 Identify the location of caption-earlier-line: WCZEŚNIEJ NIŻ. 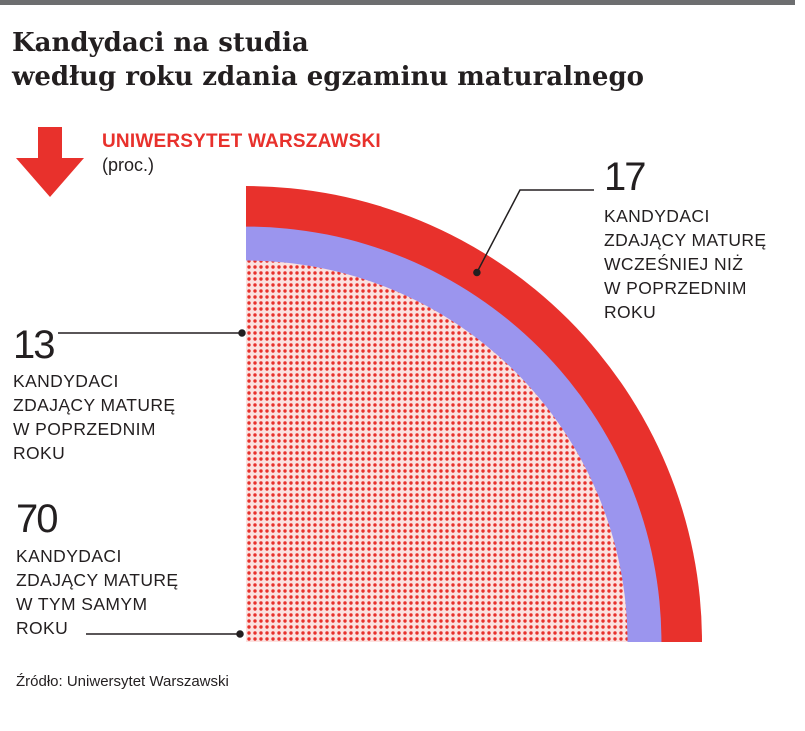
(674, 264).